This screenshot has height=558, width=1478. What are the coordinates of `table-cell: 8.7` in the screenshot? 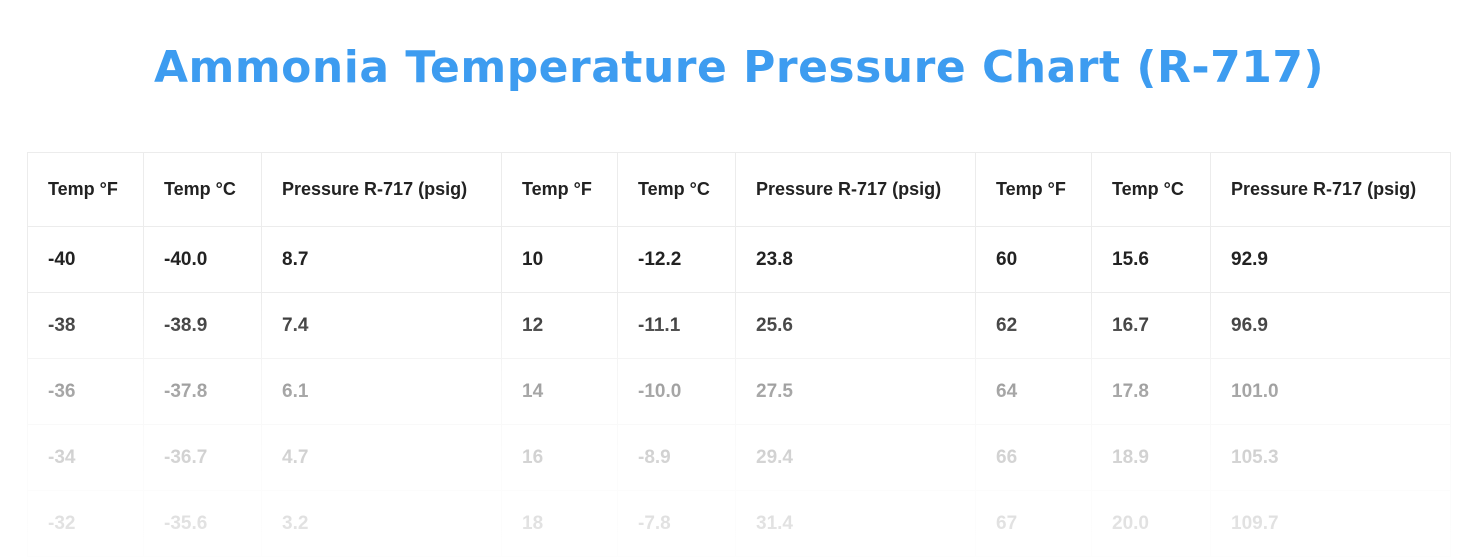 It's located at (381, 259).